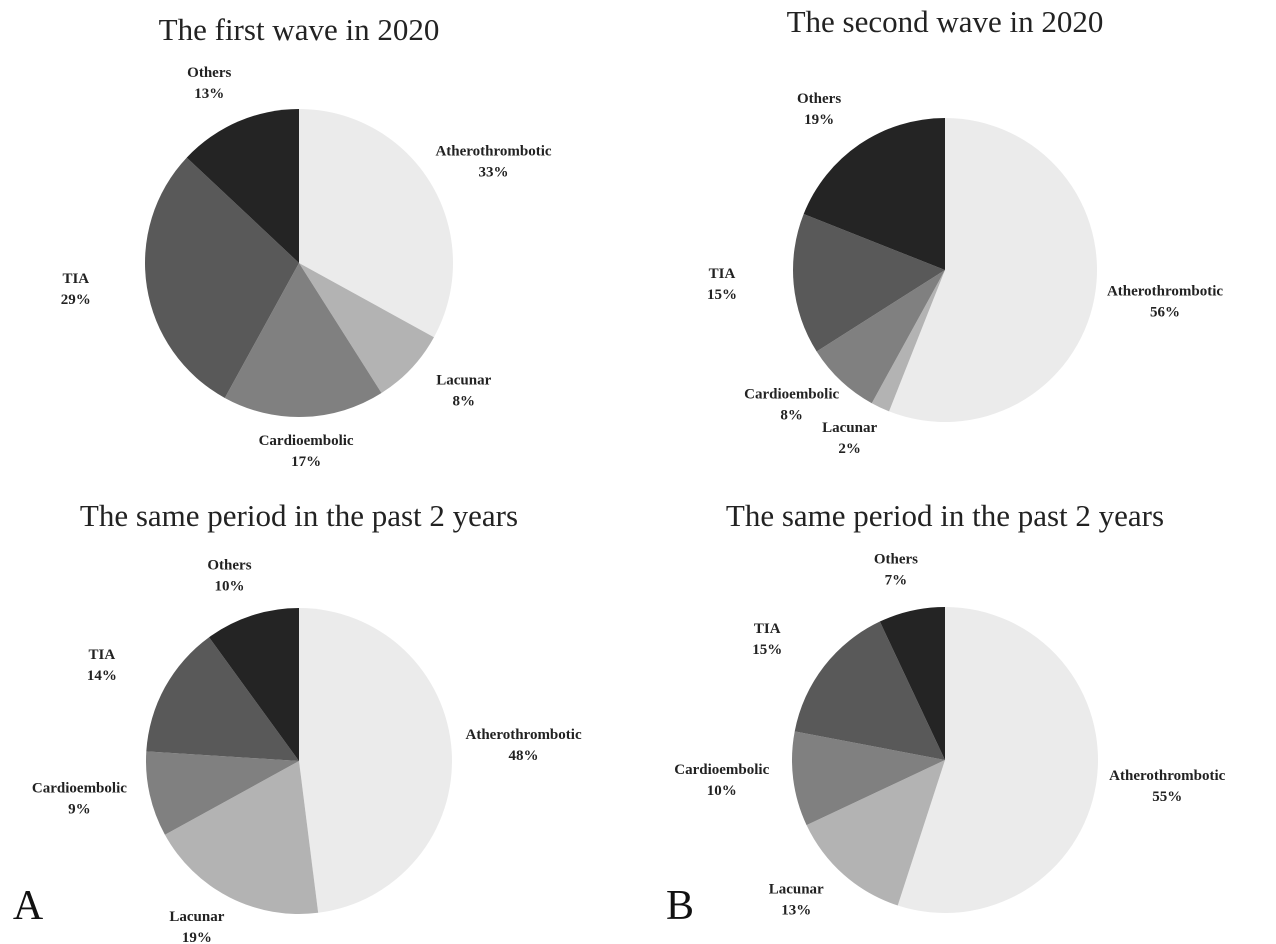 This screenshot has width=1276, height=944. What do you see at coordinates (299, 29) in the screenshot?
I see `chart-title: The first wave in 2020` at bounding box center [299, 29].